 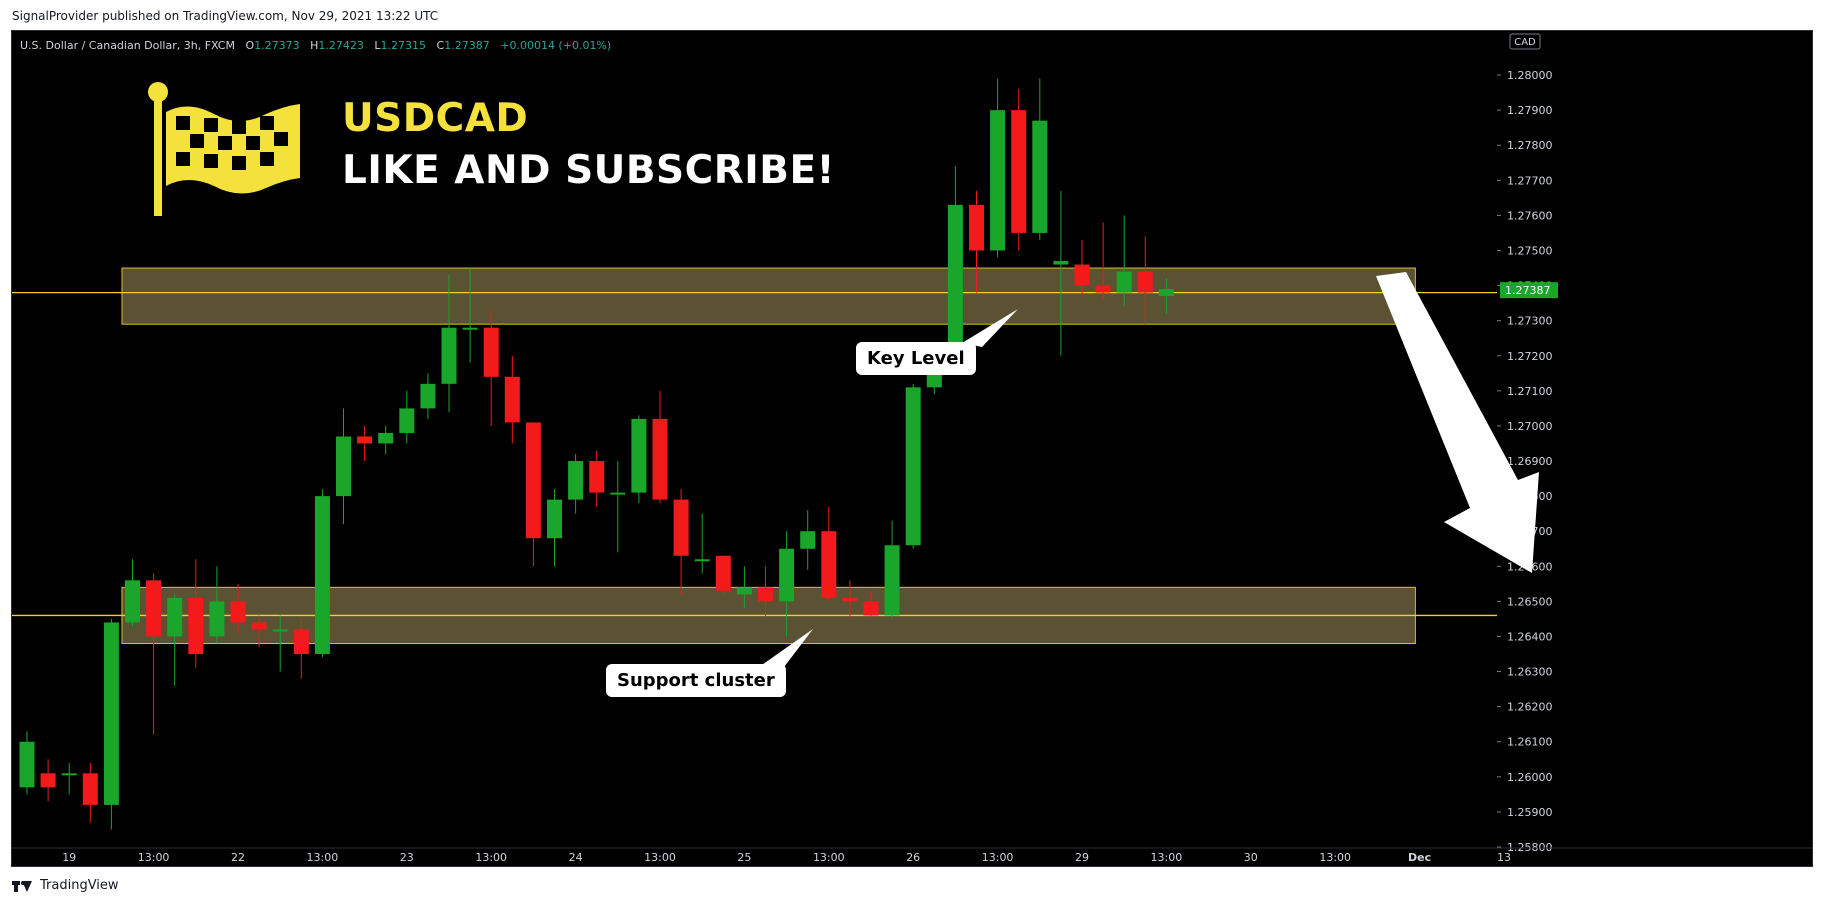 What do you see at coordinates (744, 857) in the screenshot?
I see `x-tick-label: 25` at bounding box center [744, 857].